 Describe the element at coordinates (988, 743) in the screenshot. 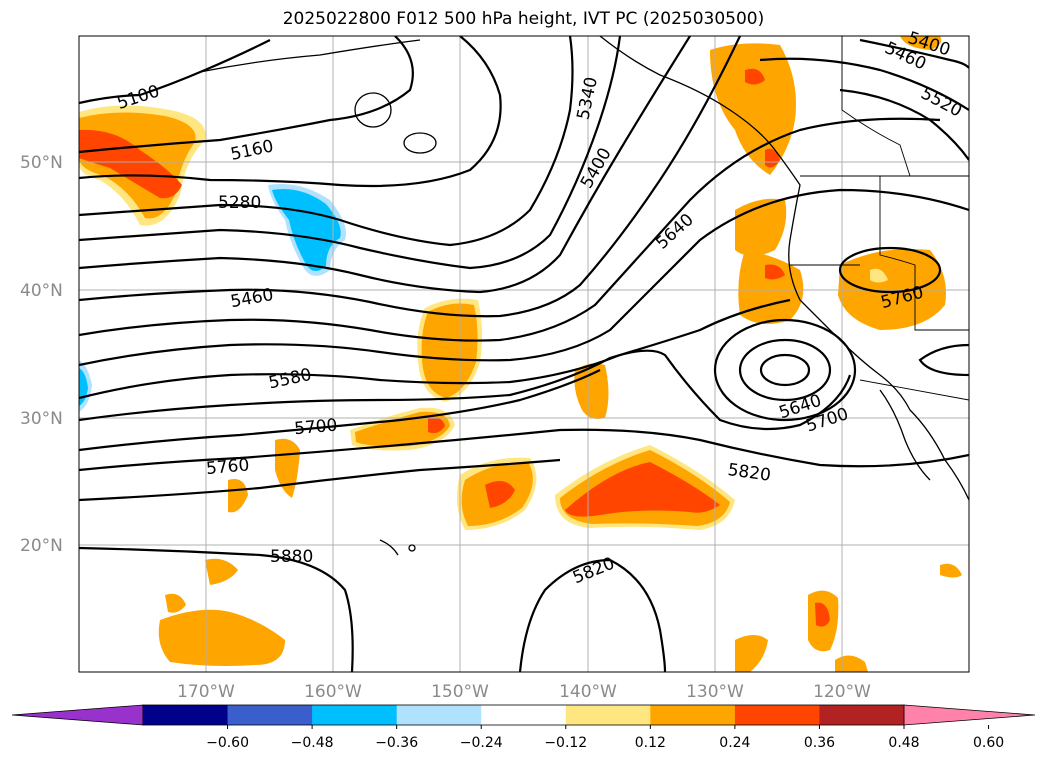

I see `colorbar-tick-label: 0.60` at that location.